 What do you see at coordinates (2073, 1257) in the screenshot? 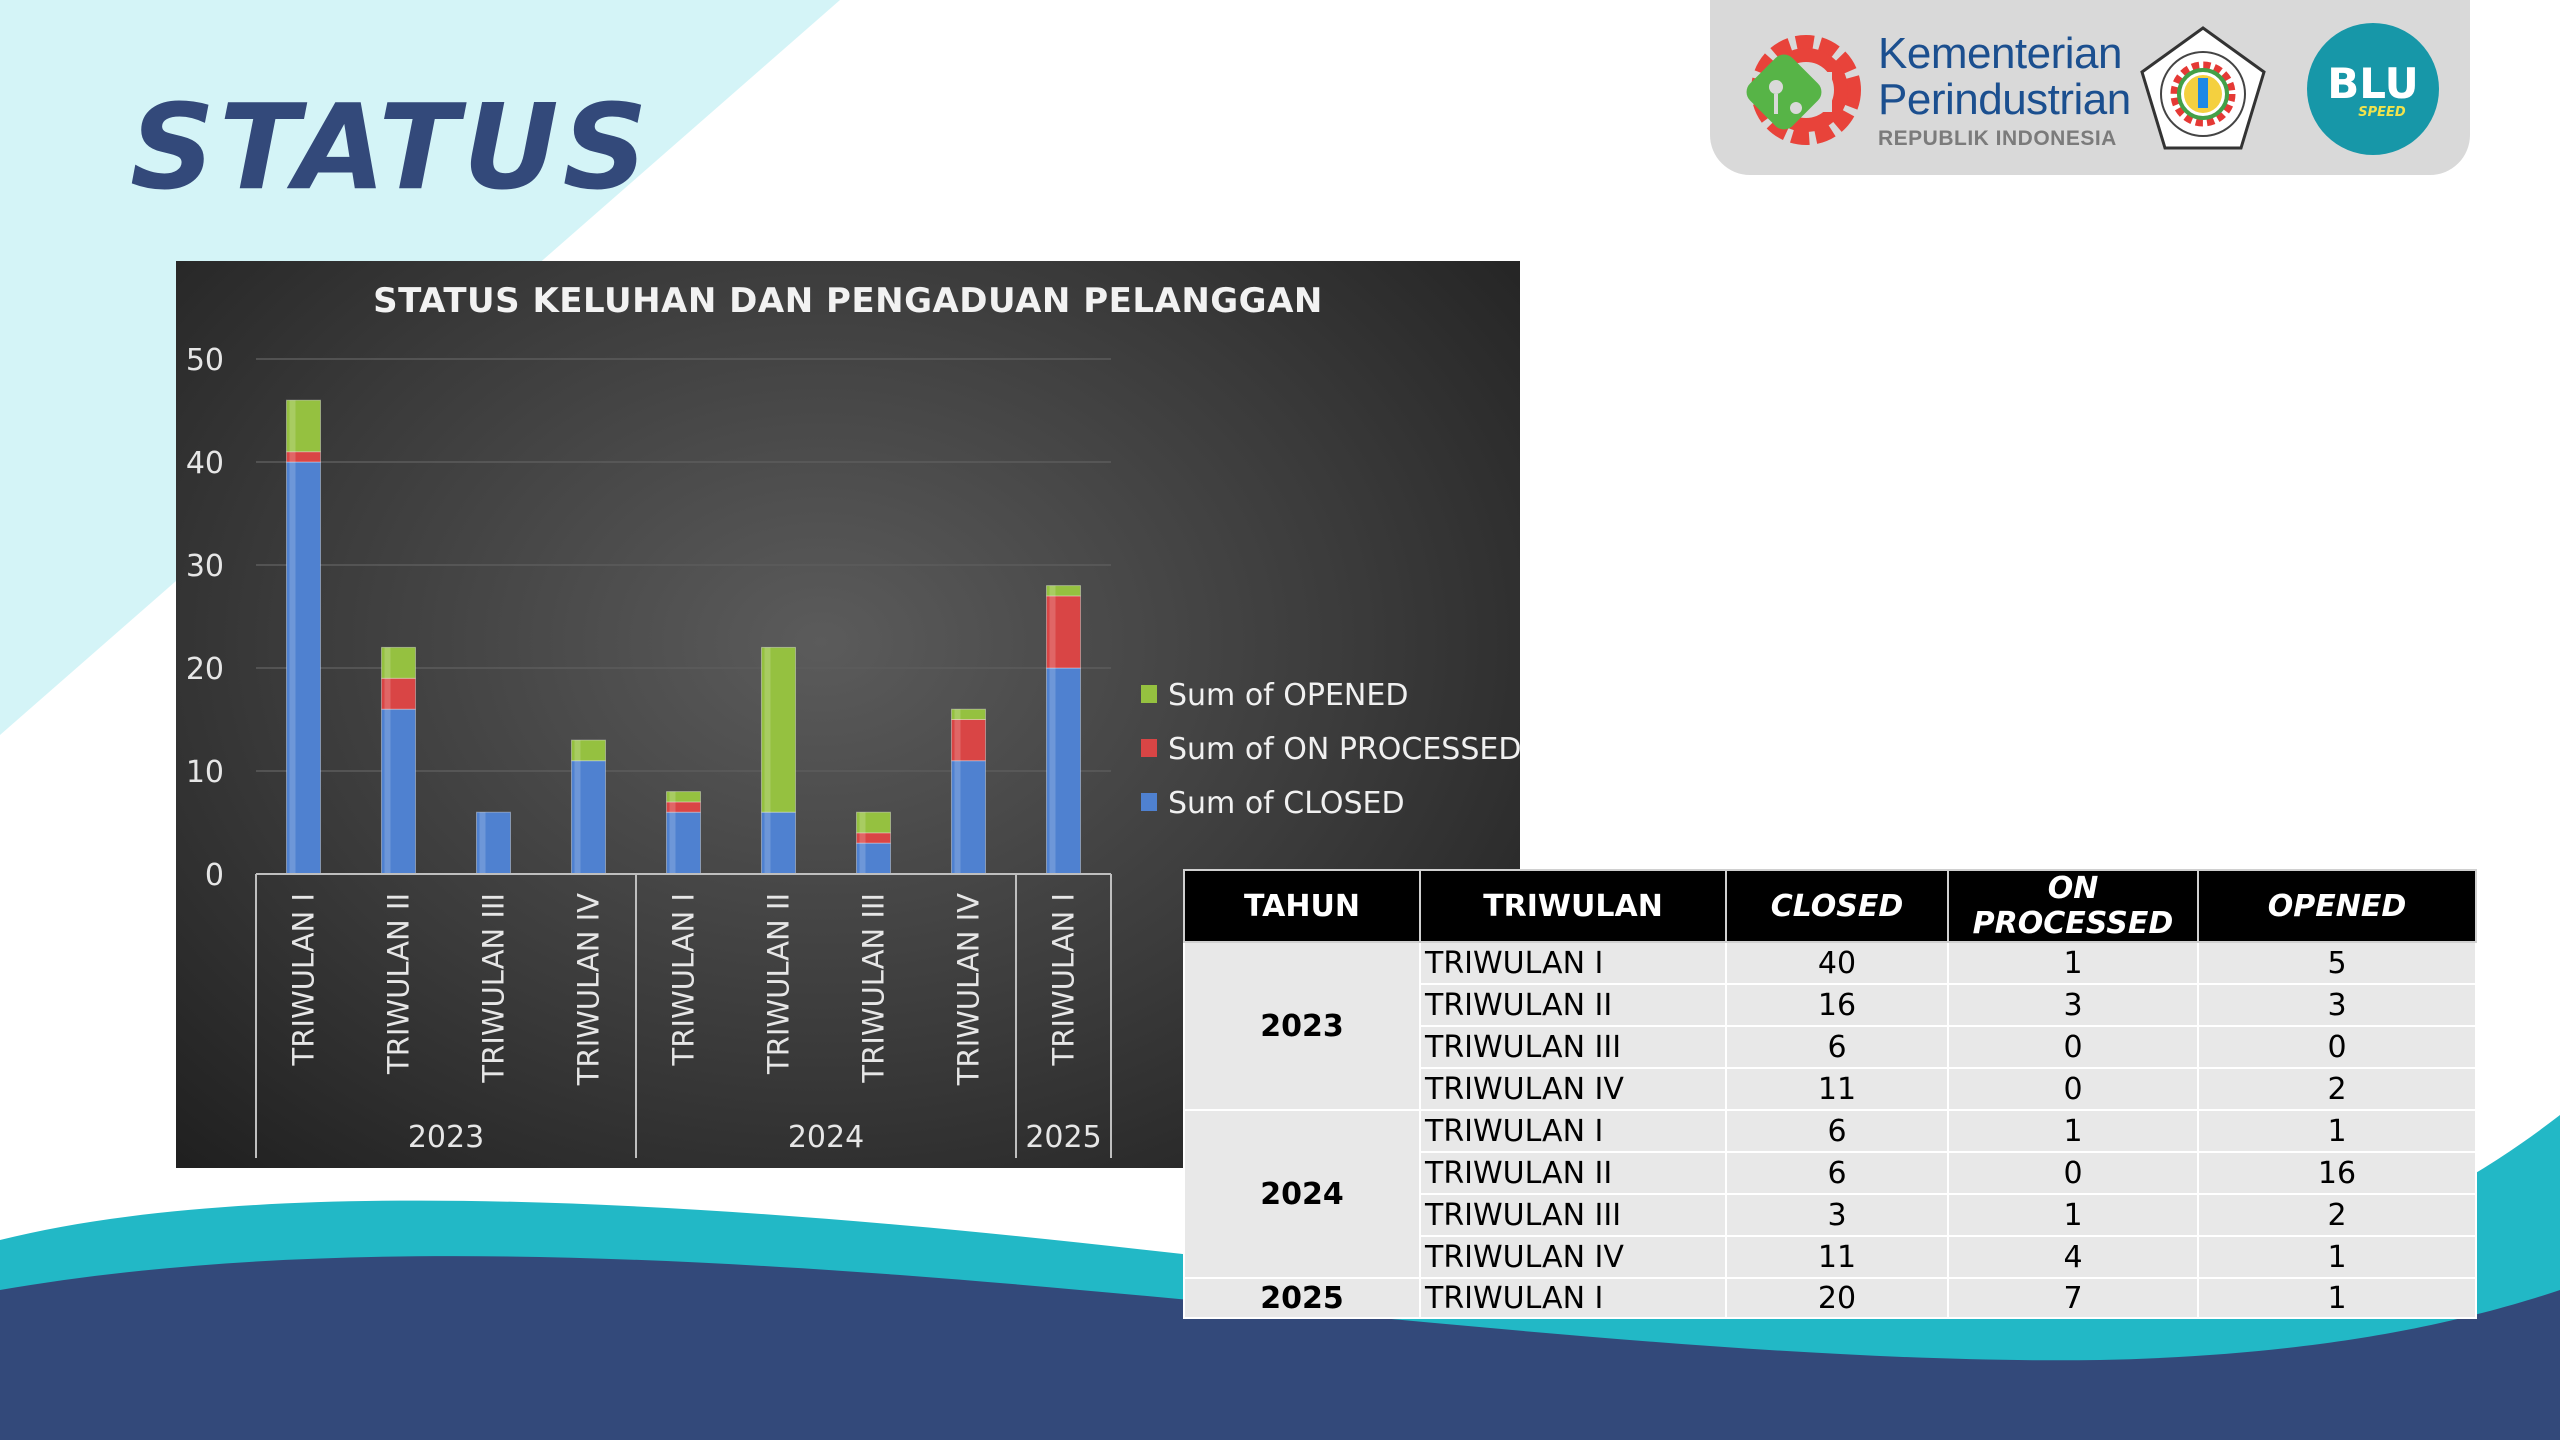
I see `table-cell-on-processed: 4` at bounding box center [2073, 1257].